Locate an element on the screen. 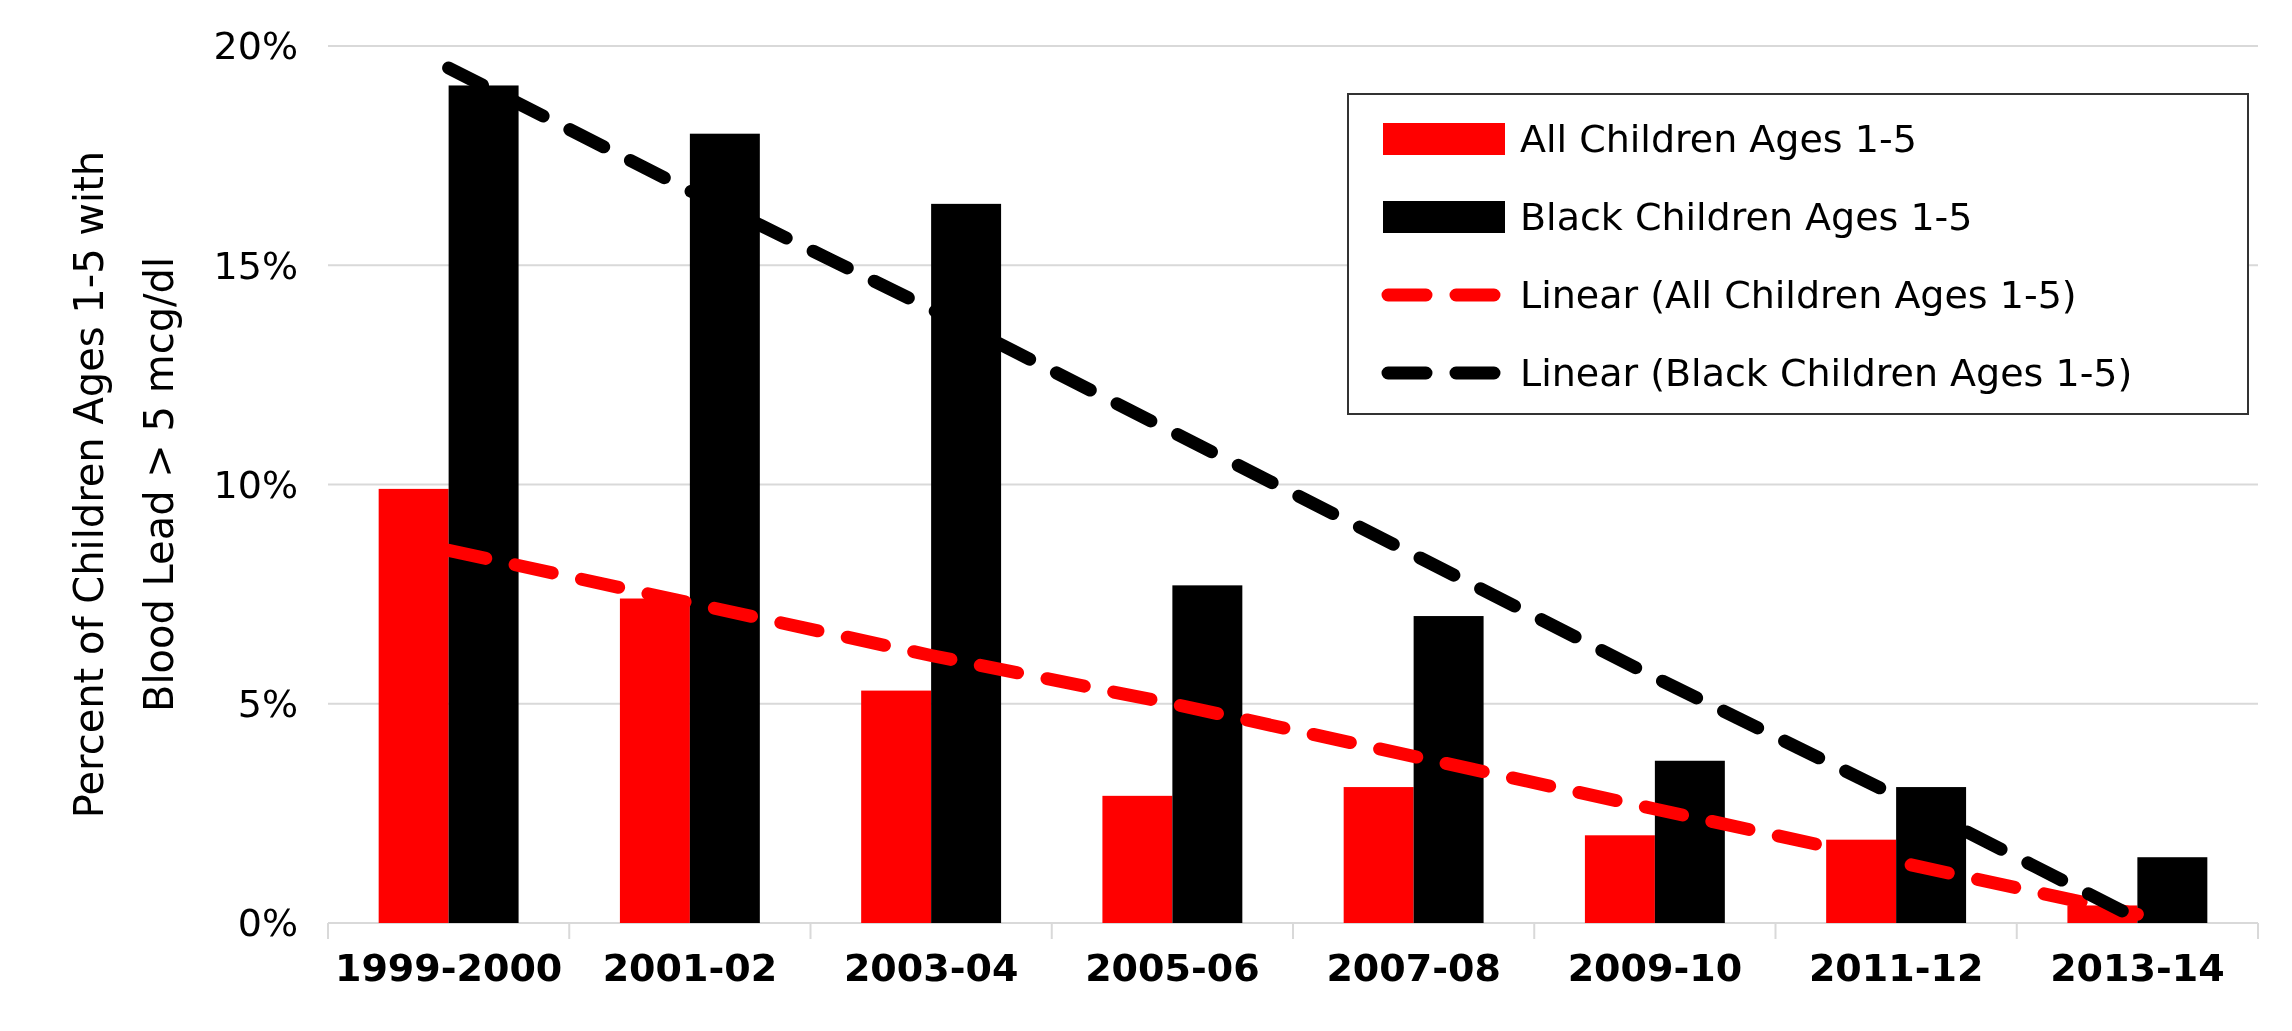 The image size is (2292, 1031). legend-label: Linear (Black Children Ages 1-5) is located at coordinates (1826, 373).